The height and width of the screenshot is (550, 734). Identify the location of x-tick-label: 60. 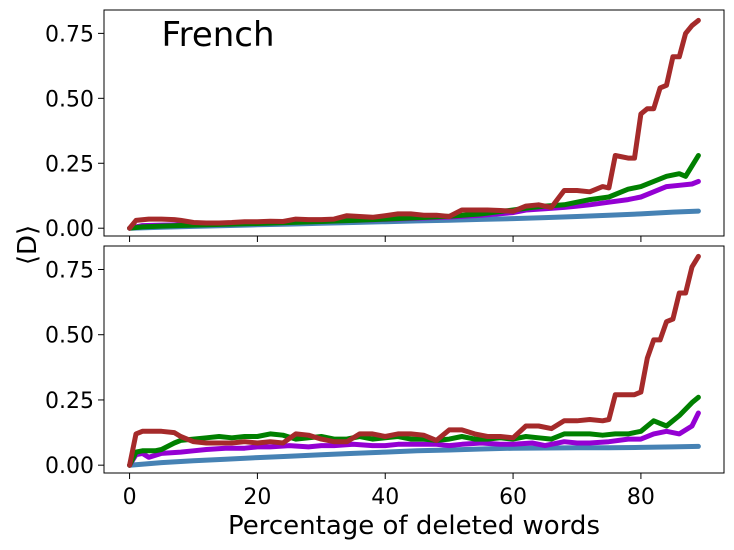
(513, 497).